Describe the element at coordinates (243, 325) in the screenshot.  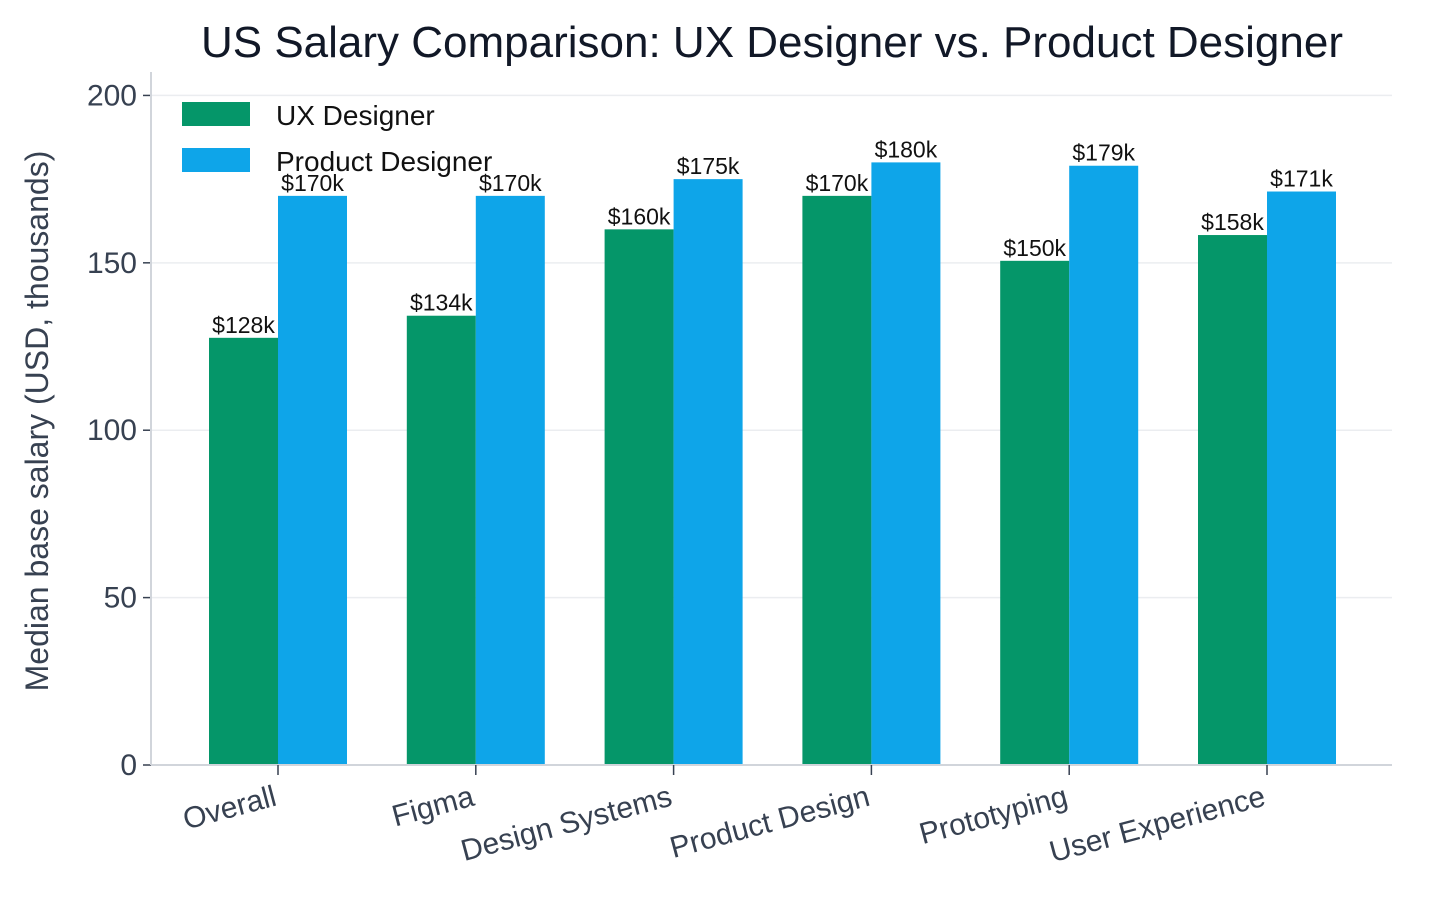
I see `data-label: $128k` at that location.